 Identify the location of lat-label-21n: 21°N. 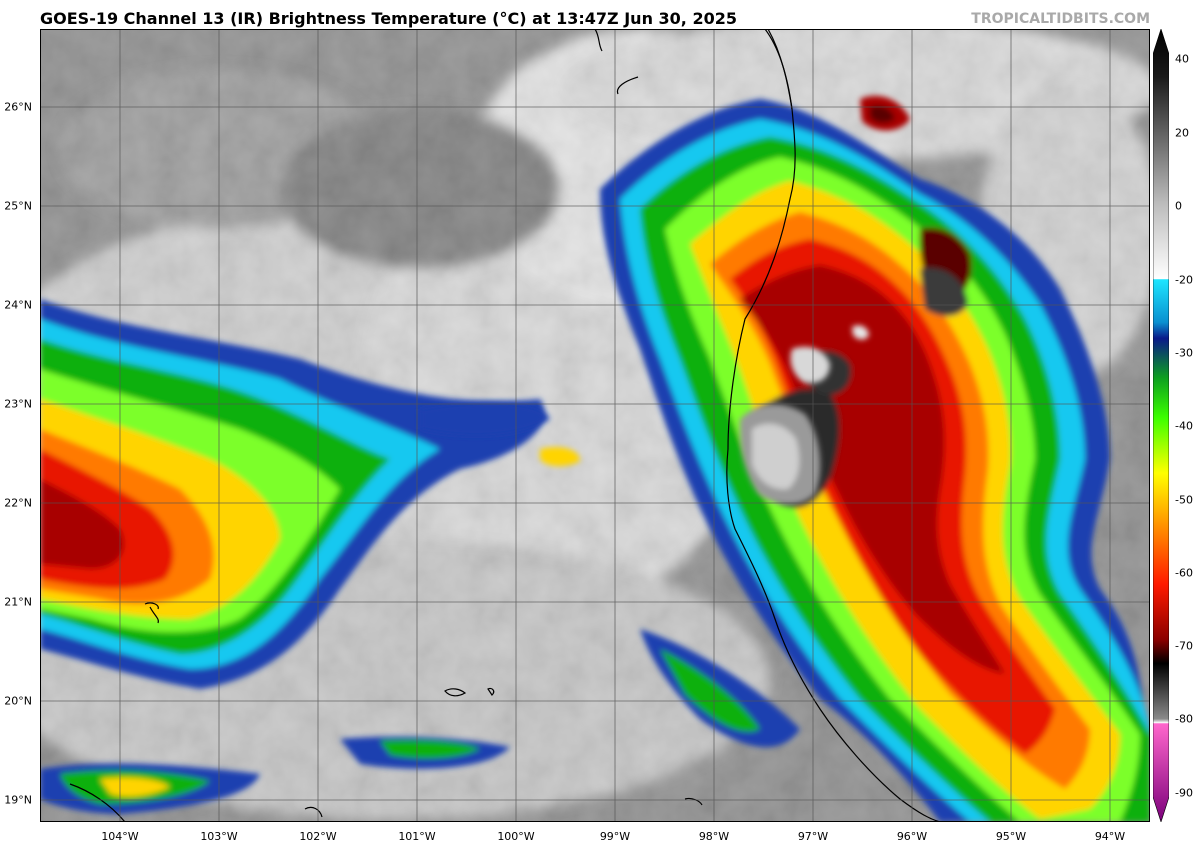
(18, 602).